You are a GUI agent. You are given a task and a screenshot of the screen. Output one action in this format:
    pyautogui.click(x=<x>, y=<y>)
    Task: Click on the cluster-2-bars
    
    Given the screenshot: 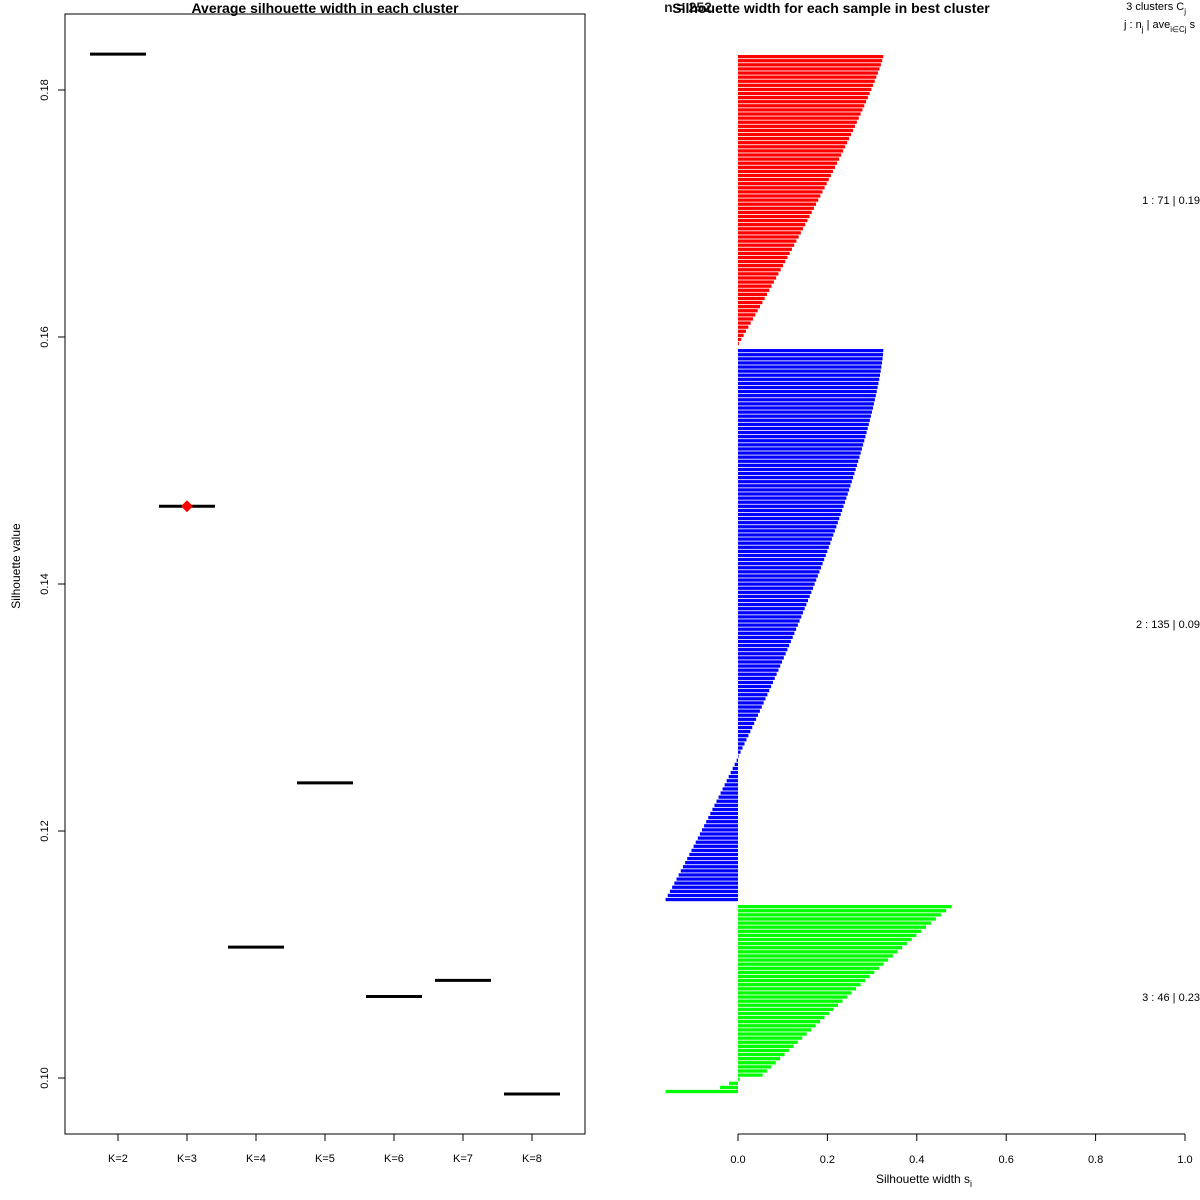 What is the action you would take?
    pyautogui.click(x=774, y=625)
    